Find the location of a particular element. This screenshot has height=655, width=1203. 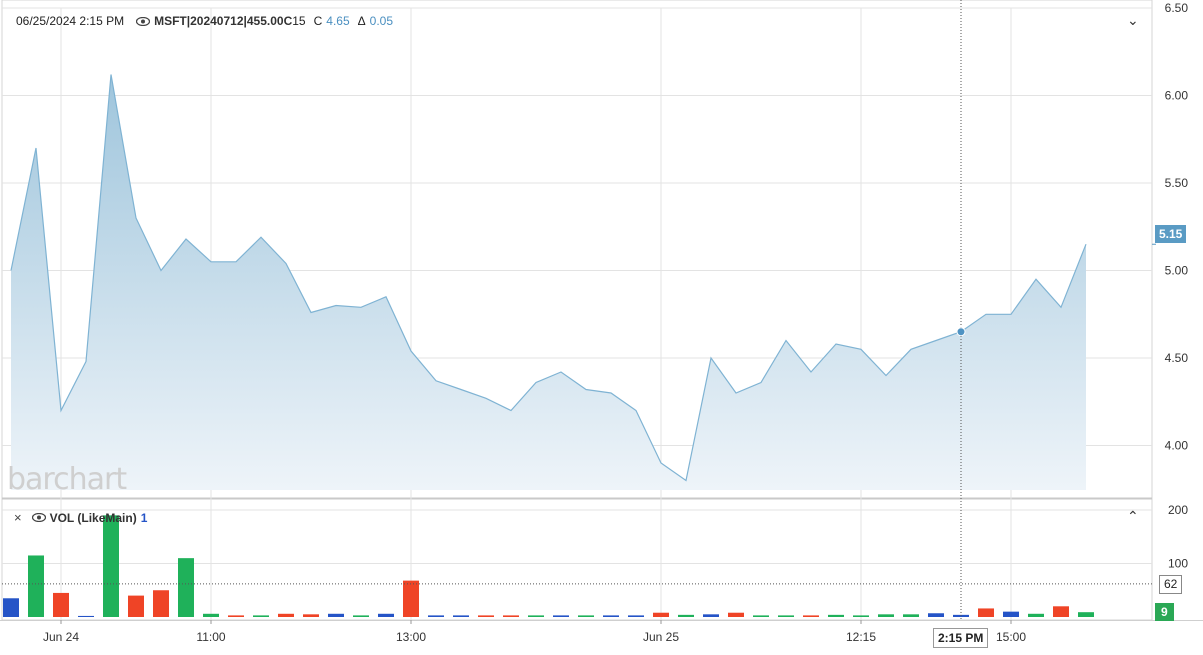

legend-close-label: C is located at coordinates (318, 21).